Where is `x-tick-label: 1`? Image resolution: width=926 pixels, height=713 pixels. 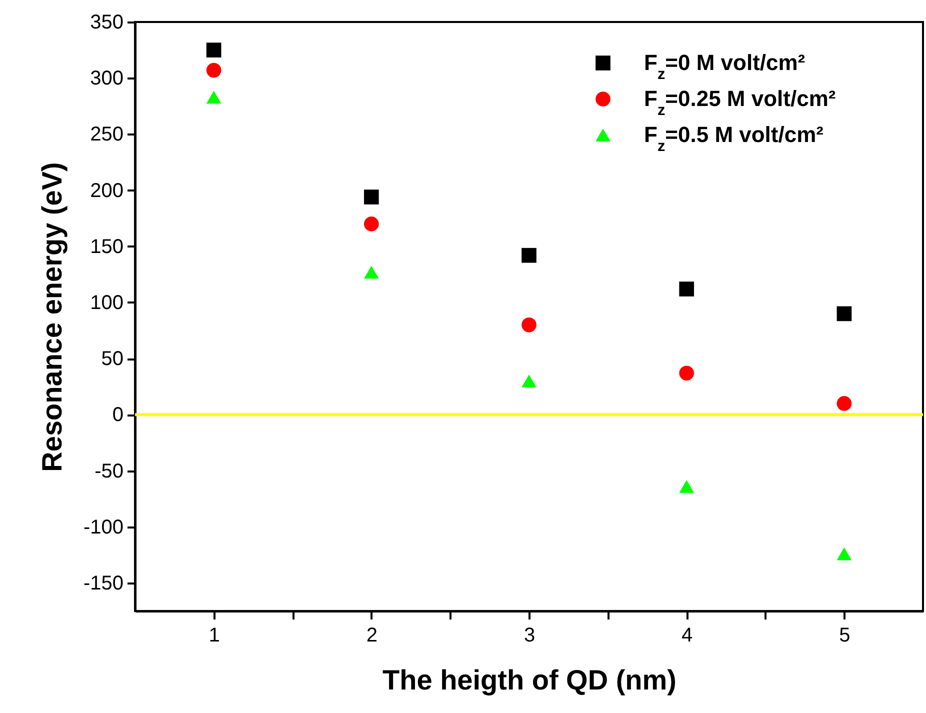 x-tick-label: 1 is located at coordinates (214, 635).